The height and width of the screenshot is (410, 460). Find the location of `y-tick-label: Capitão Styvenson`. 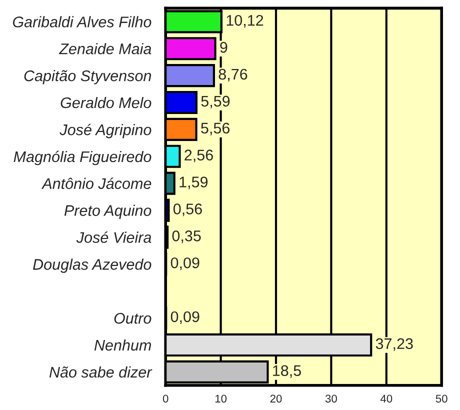

y-tick-label: Capitão Styvenson is located at coordinates (88, 77).